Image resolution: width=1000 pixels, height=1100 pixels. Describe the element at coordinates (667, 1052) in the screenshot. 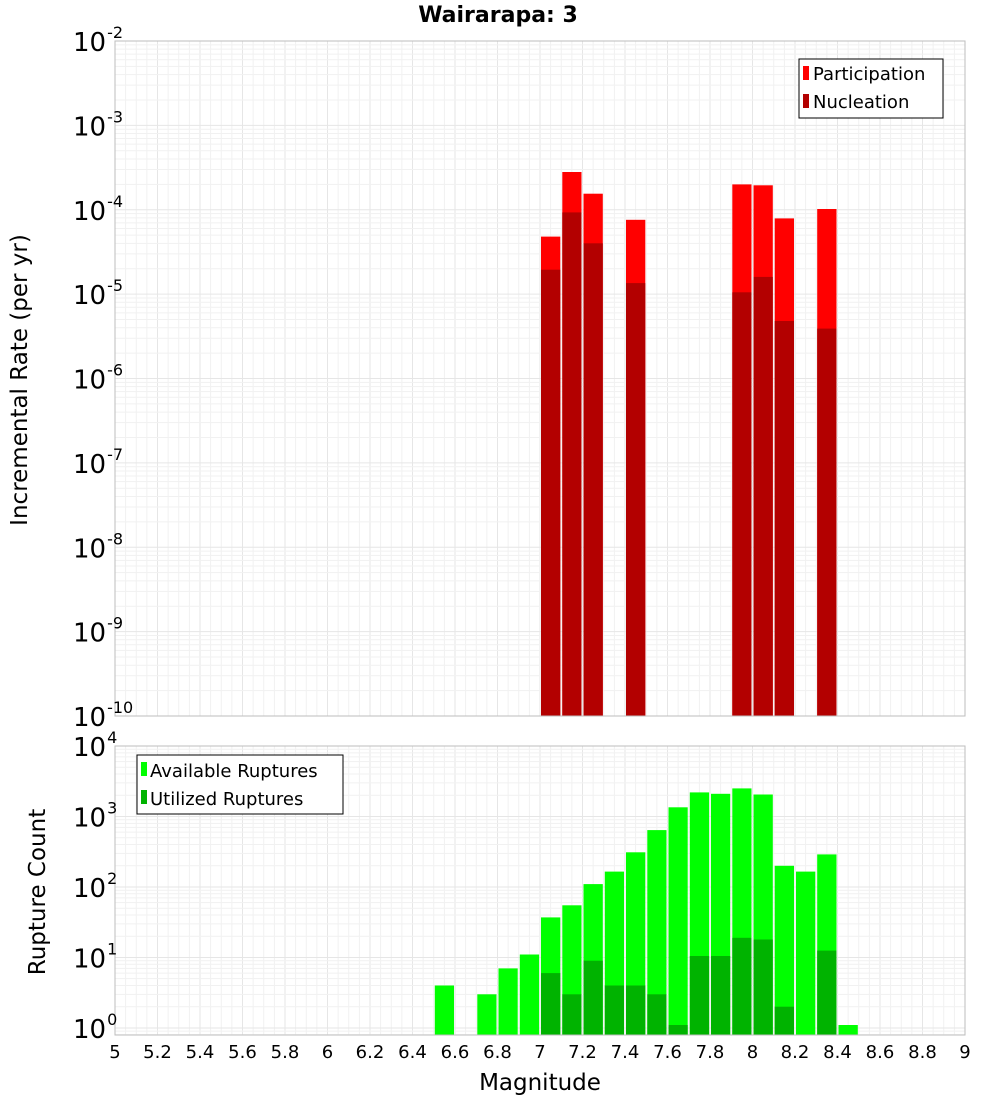

I see `x-tick-label: 7.6` at that location.